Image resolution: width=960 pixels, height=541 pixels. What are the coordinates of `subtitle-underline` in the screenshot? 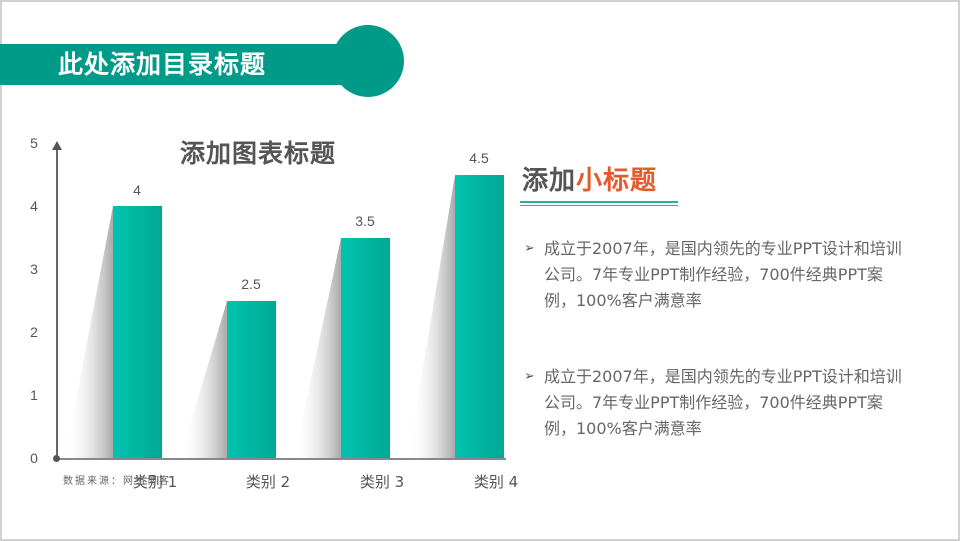 It's located at (599, 202).